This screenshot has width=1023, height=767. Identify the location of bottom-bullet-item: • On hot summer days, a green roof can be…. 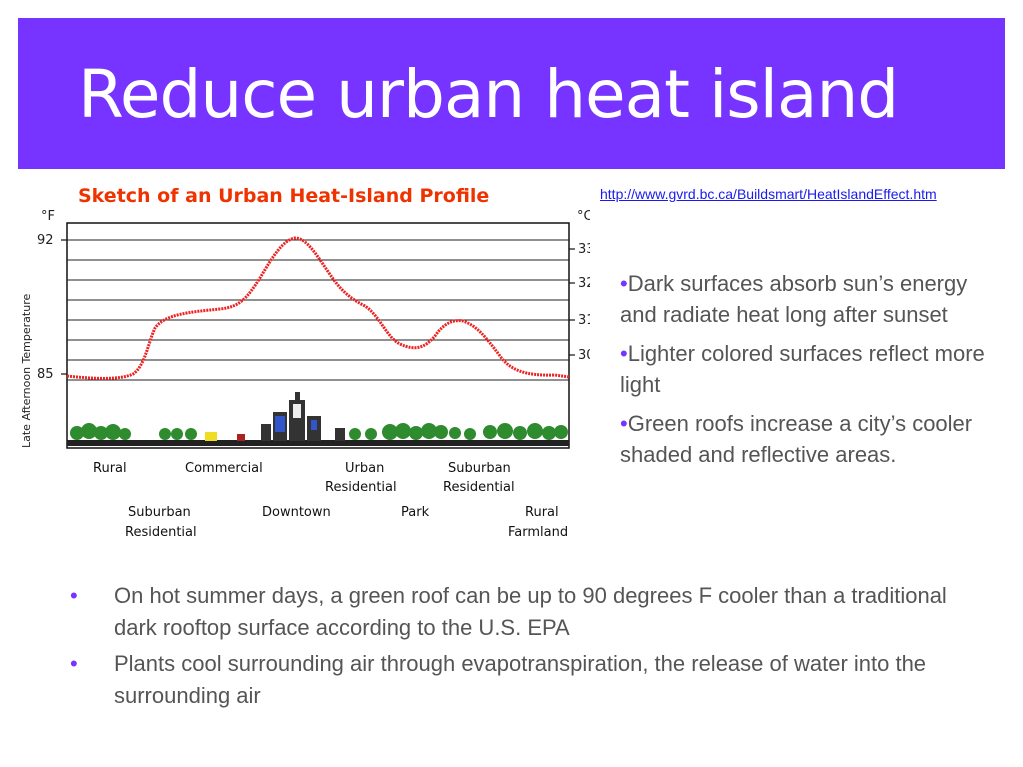
(520, 612).